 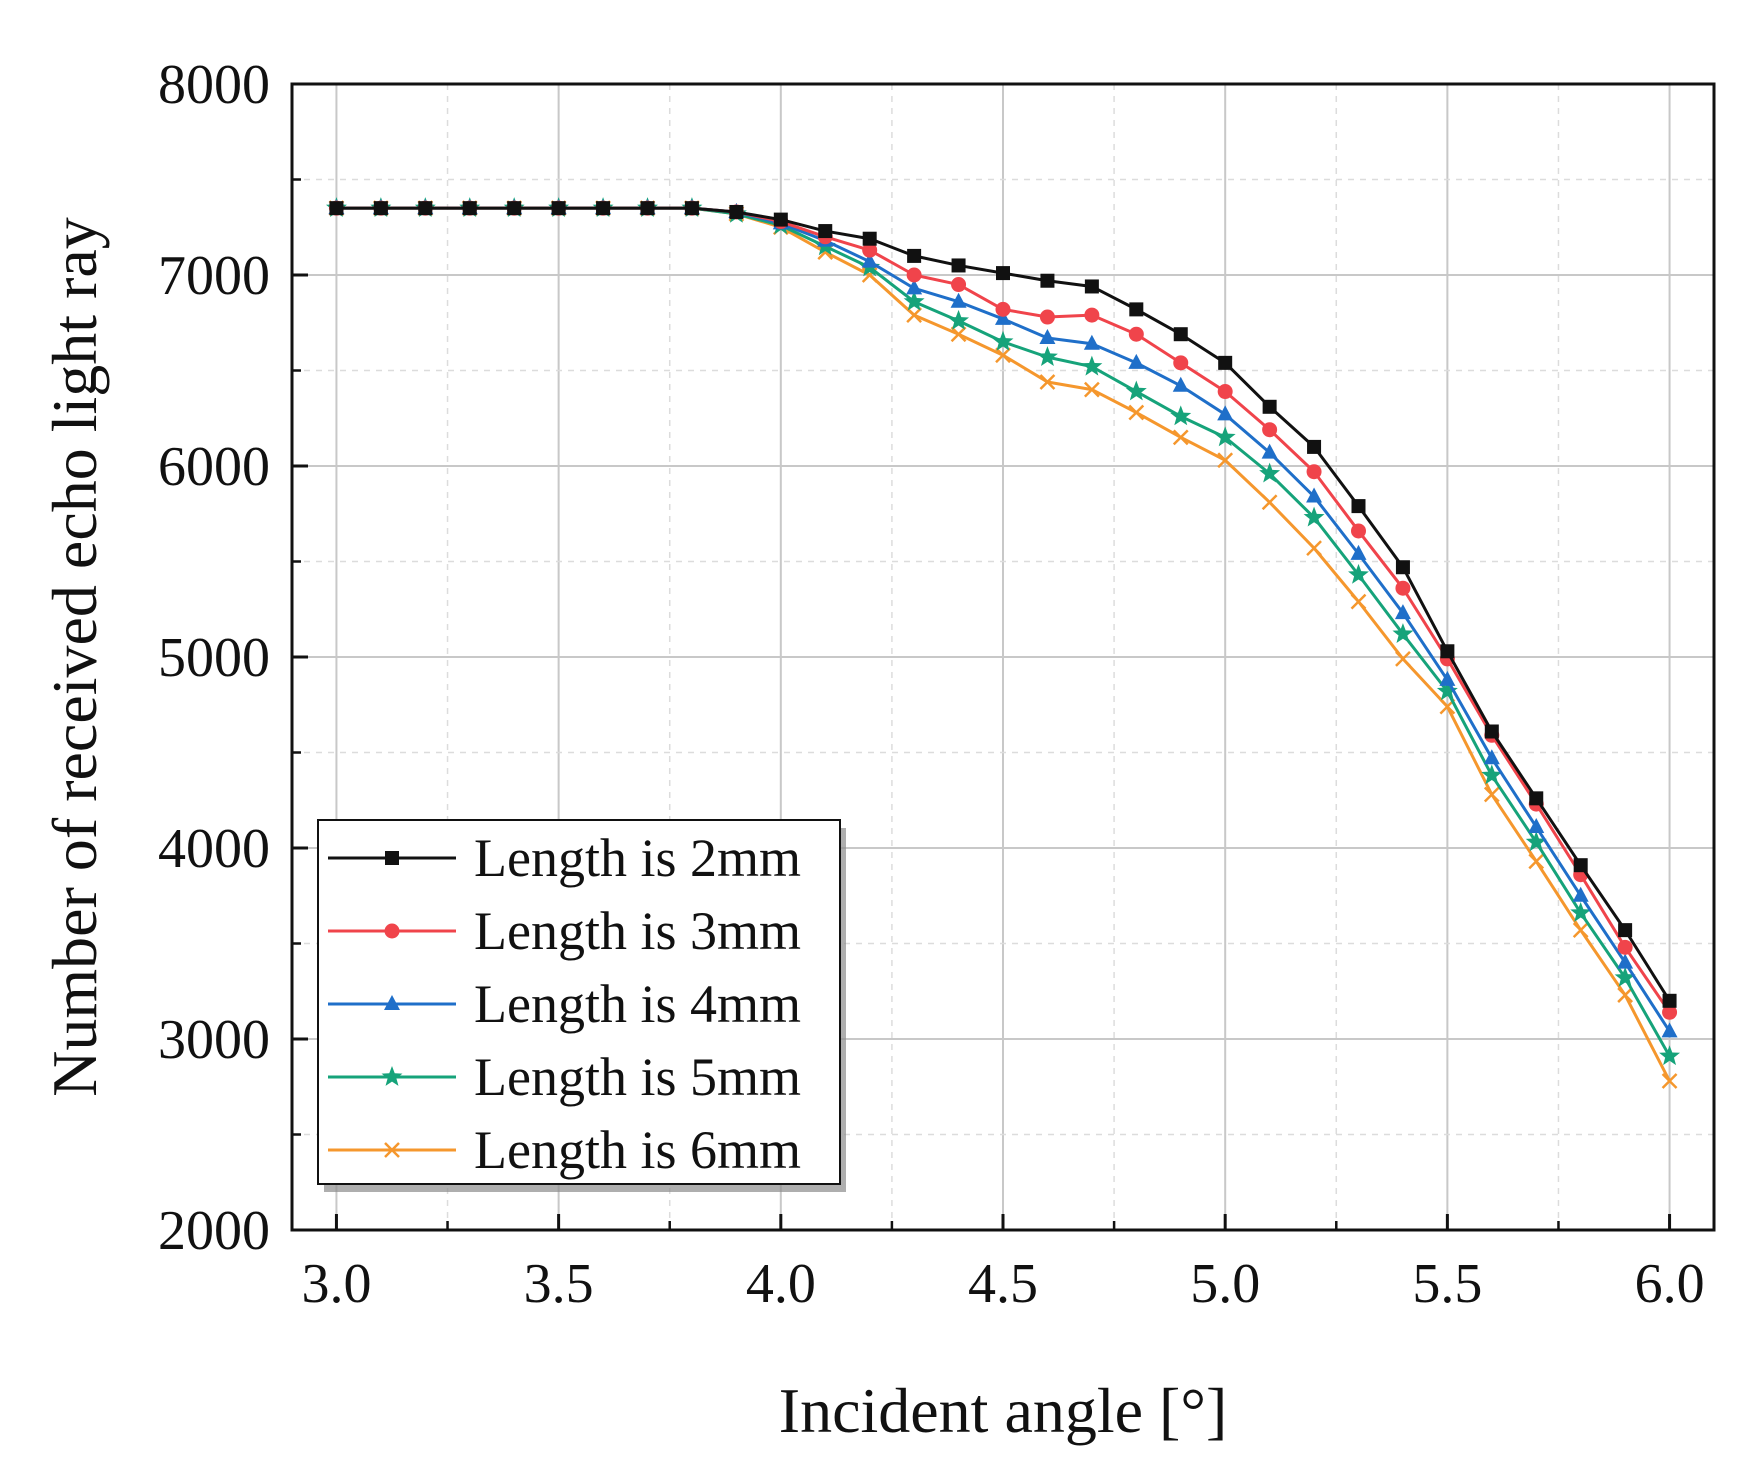 What do you see at coordinates (336, 1284) in the screenshot?
I see `x-tick-label: 3.0` at bounding box center [336, 1284].